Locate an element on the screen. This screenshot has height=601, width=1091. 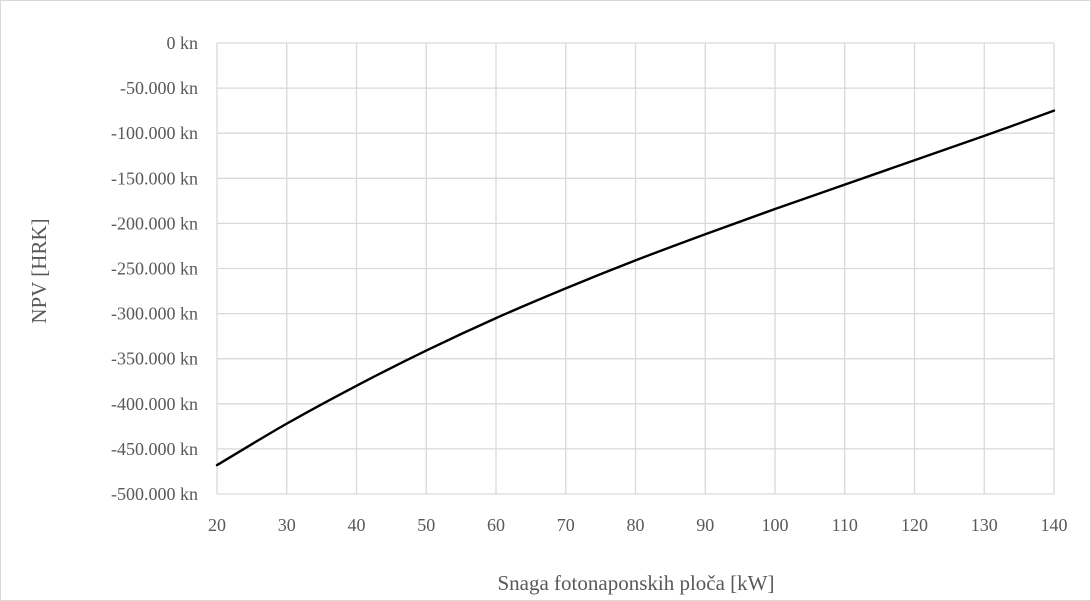
x-tick-label: 50 is located at coordinates (426, 525).